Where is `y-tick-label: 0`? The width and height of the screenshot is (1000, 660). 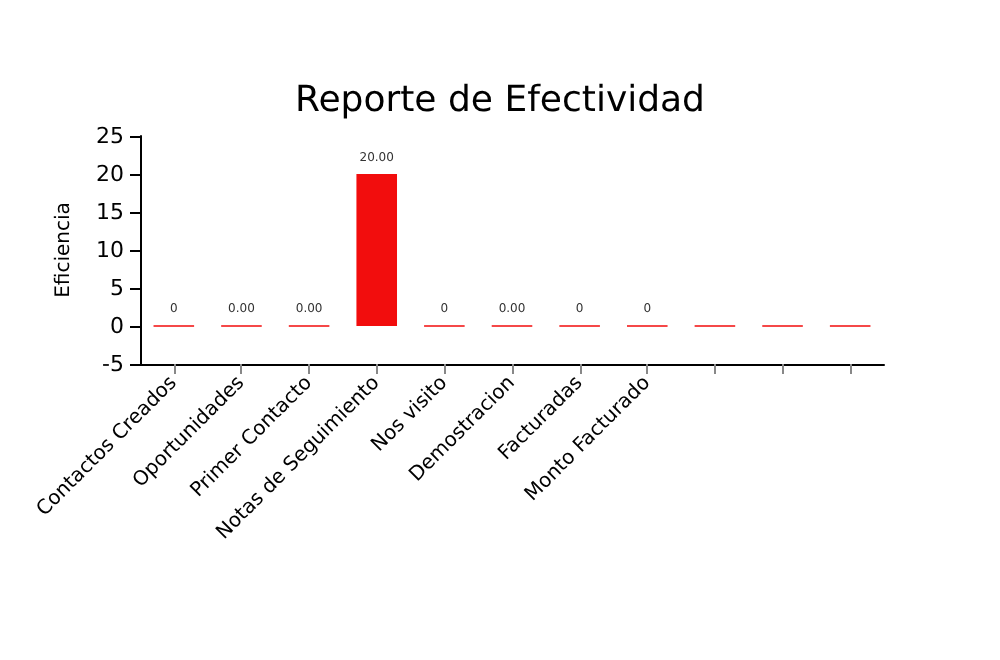 y-tick-label: 0 is located at coordinates (117, 326).